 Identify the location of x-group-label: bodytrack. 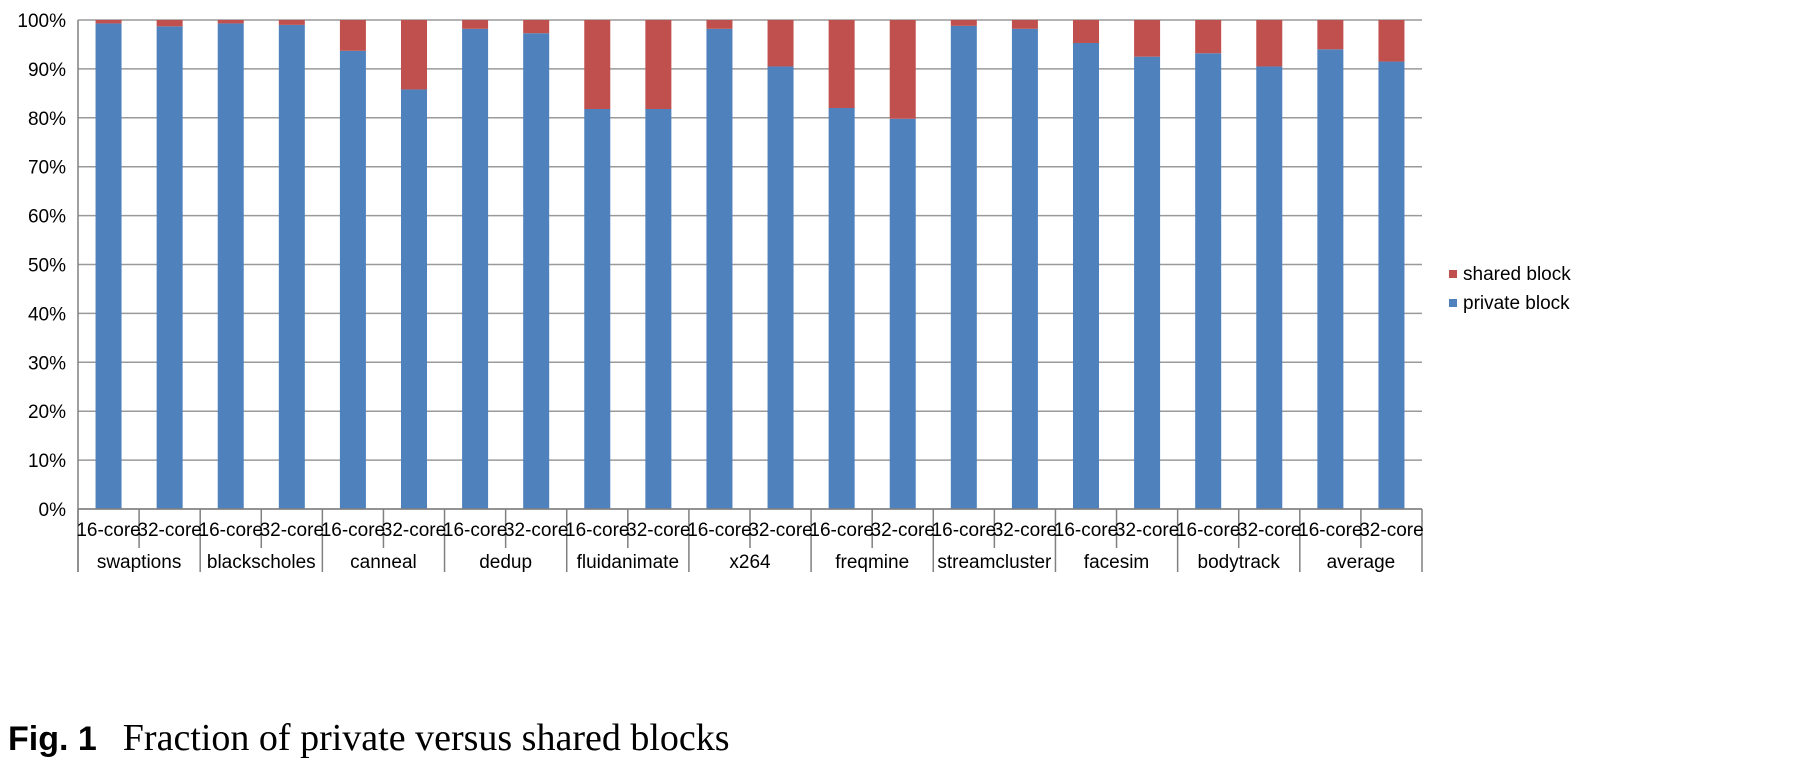
(1239, 562).